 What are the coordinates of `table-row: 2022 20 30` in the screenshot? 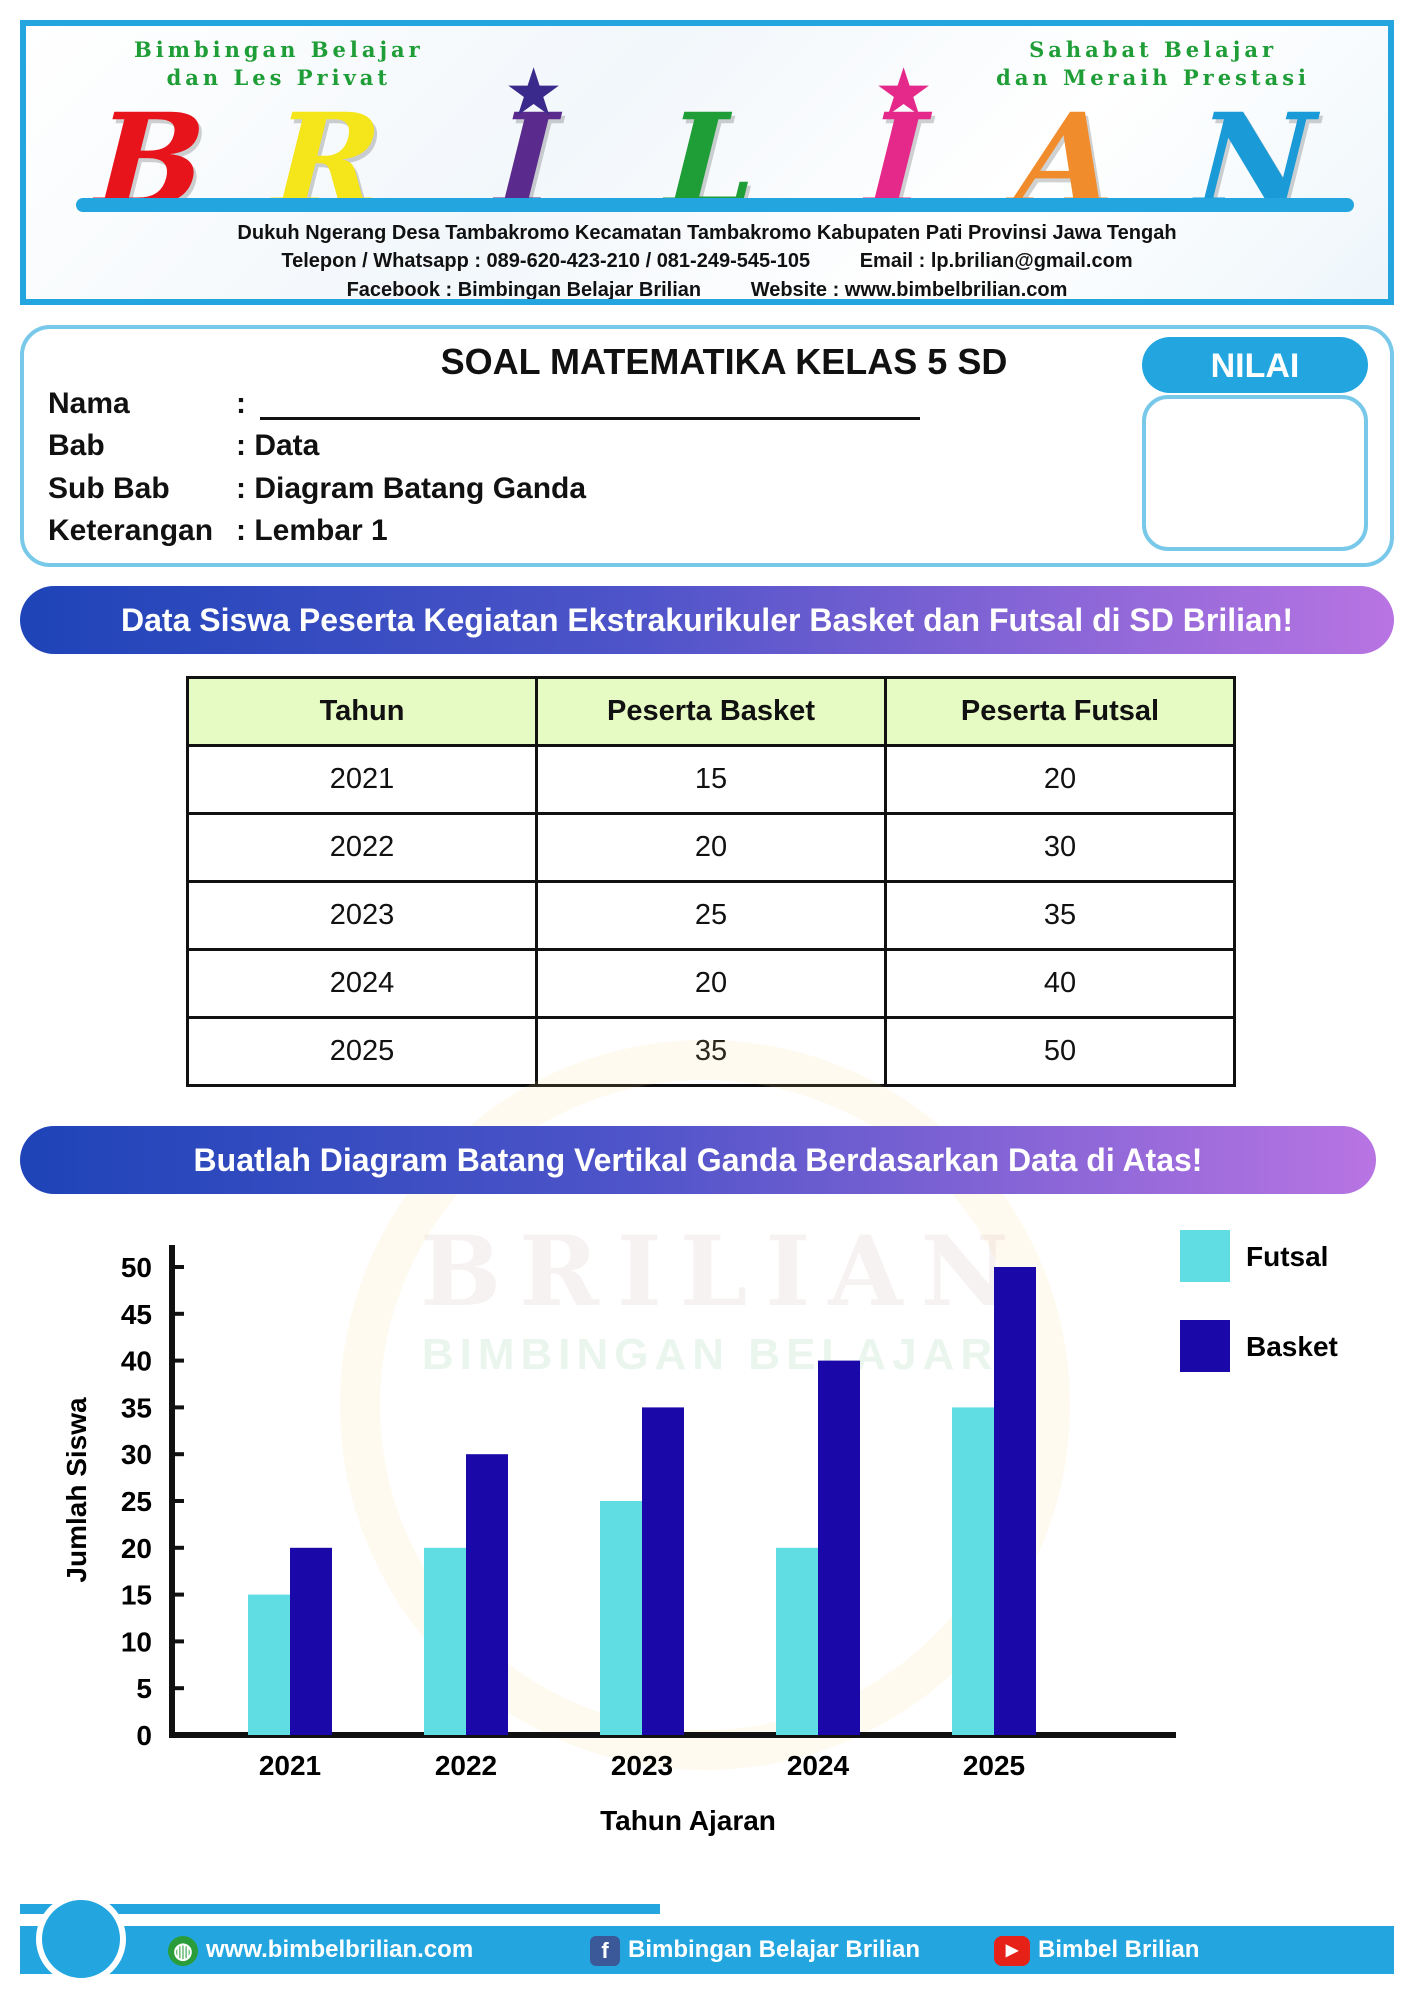 It's located at (711, 847).